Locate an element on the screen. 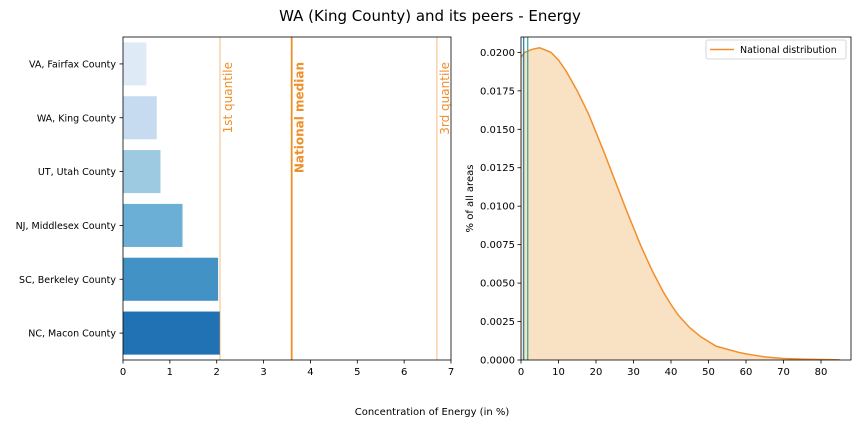 The width and height of the screenshot is (864, 432). y-tick-label: WA, King County is located at coordinates (77, 118).